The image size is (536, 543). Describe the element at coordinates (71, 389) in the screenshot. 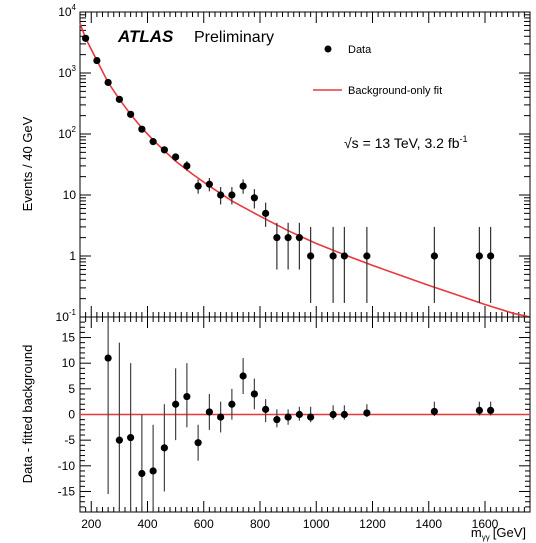

I see `ratio-y-tick-label: 5` at that location.